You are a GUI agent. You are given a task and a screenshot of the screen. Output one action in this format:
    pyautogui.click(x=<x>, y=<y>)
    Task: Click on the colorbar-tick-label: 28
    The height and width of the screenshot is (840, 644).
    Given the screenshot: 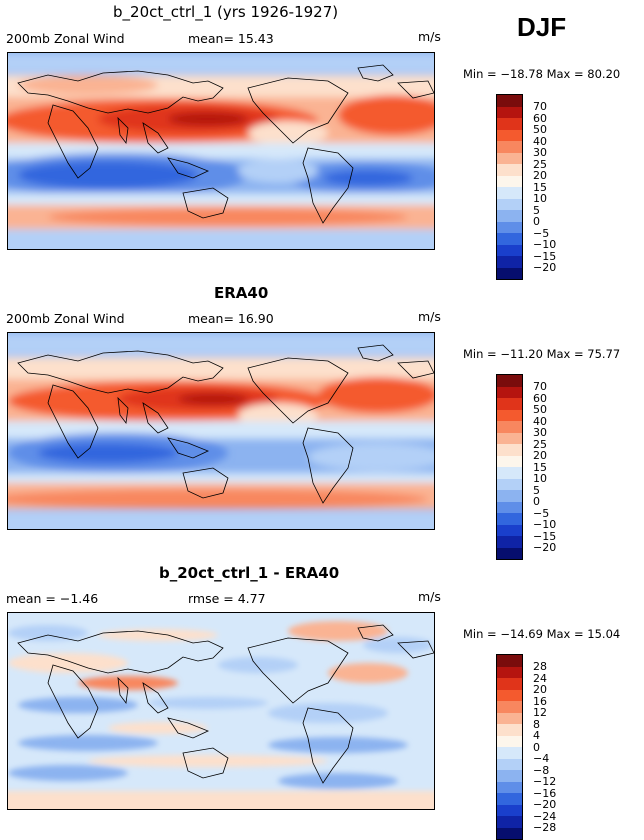 What is the action you would take?
    pyautogui.click(x=540, y=666)
    